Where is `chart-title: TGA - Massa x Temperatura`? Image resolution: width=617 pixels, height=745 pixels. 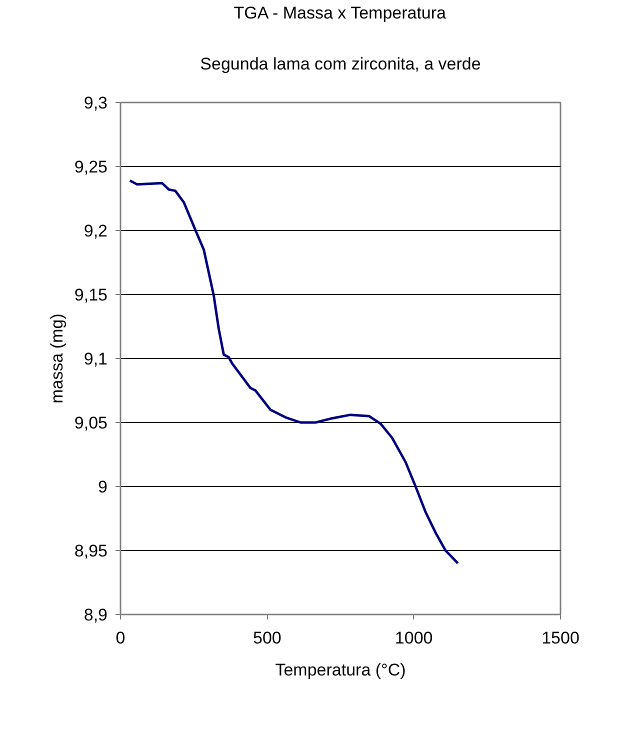
chart-title: TGA - Massa x Temperatura is located at coordinates (340, 13).